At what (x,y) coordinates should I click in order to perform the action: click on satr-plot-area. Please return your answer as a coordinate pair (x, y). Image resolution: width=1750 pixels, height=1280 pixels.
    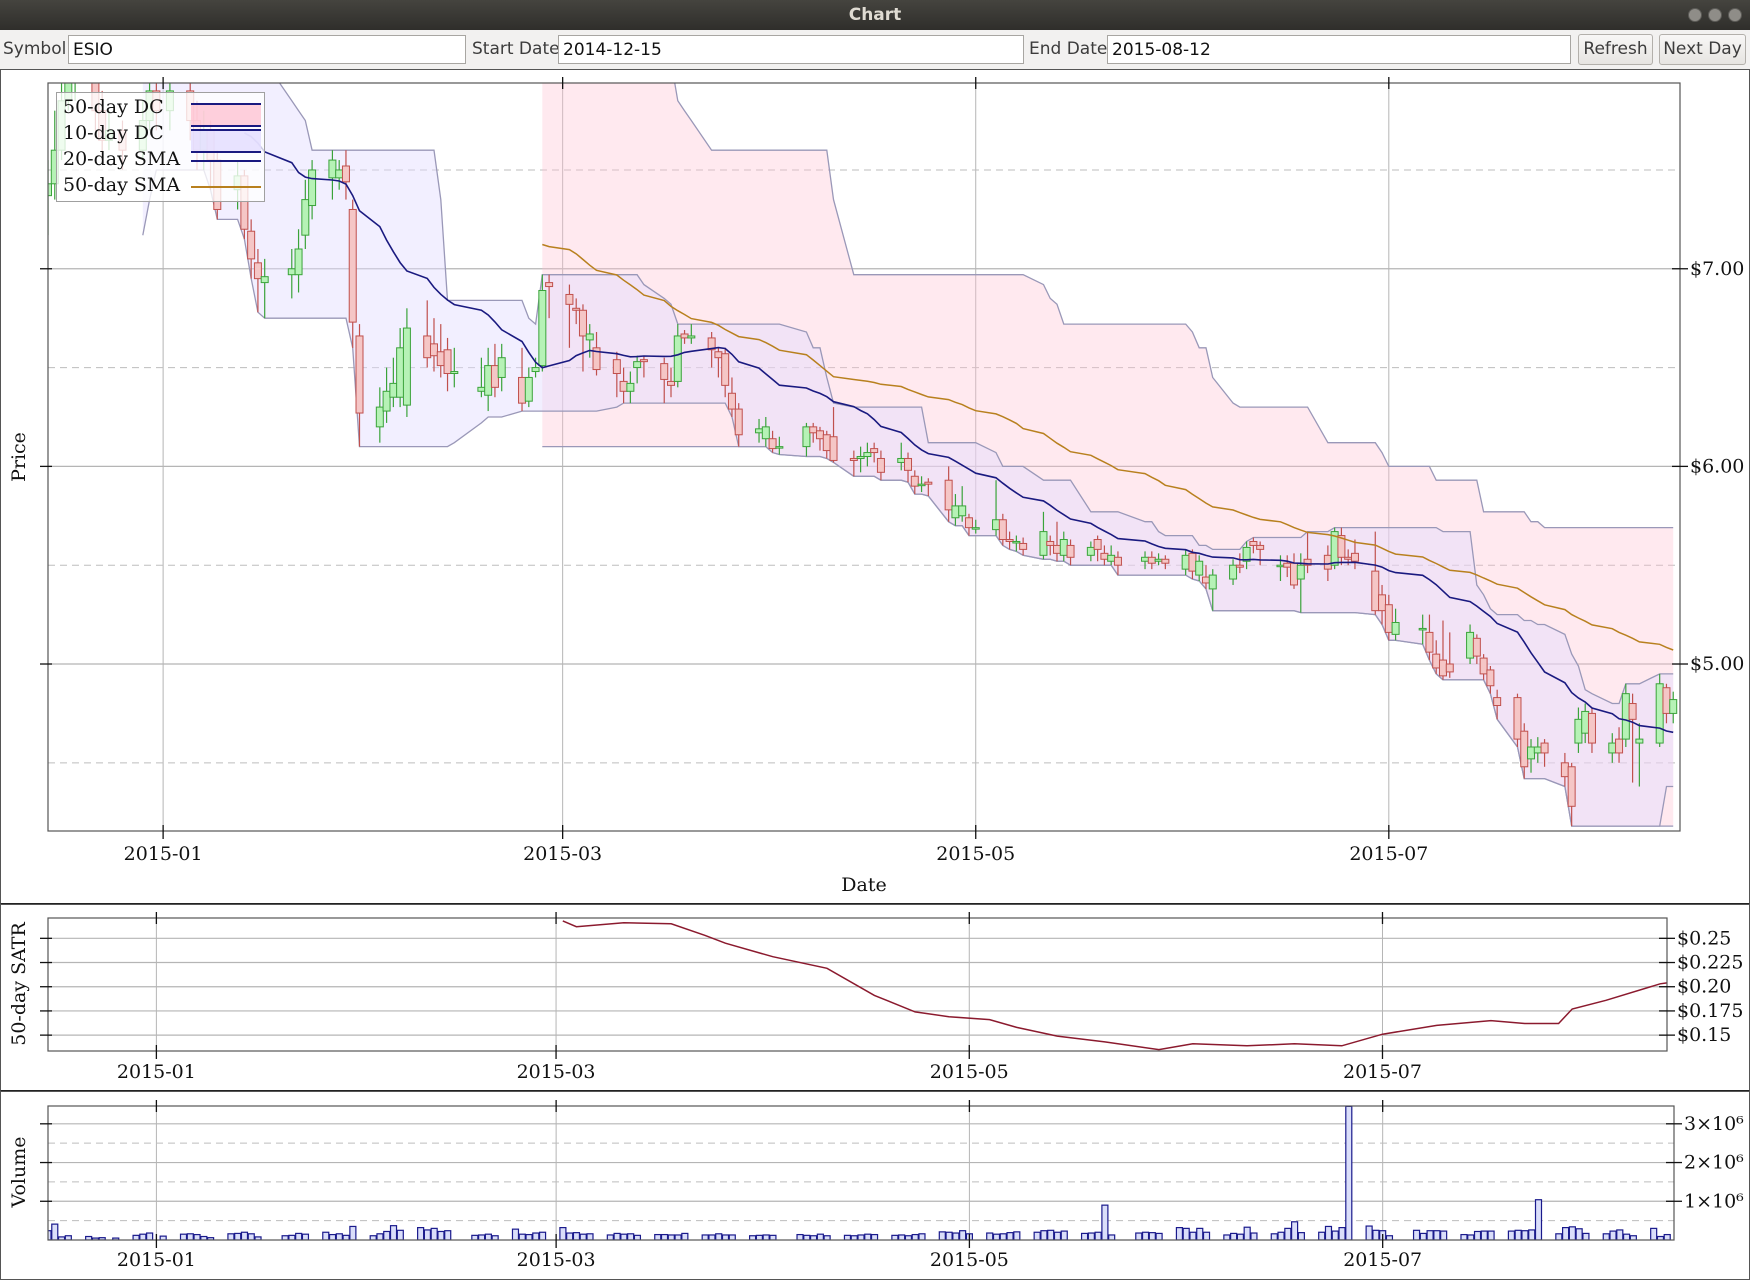
    Looking at the image, I should click on (1114, 985).